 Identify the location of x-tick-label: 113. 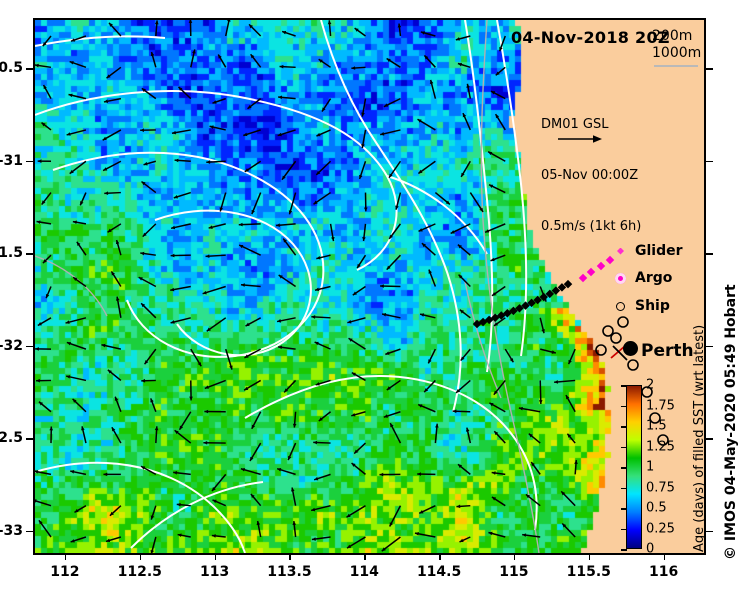
(214, 572).